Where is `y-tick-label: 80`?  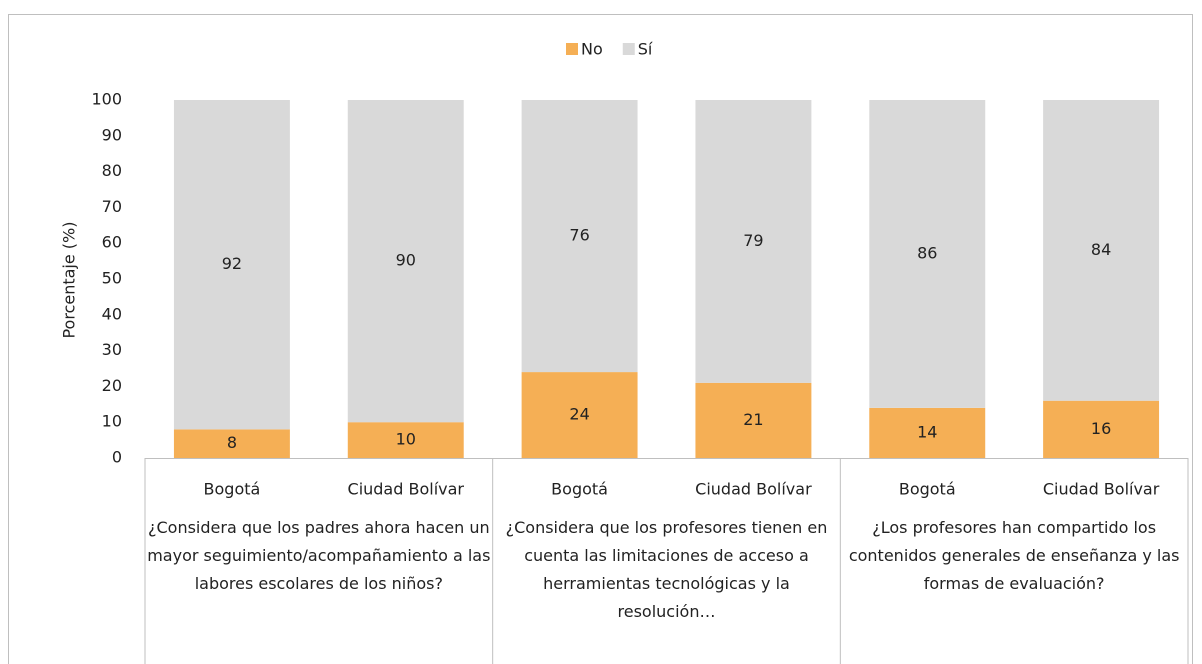
y-tick-label: 80 is located at coordinates (112, 170).